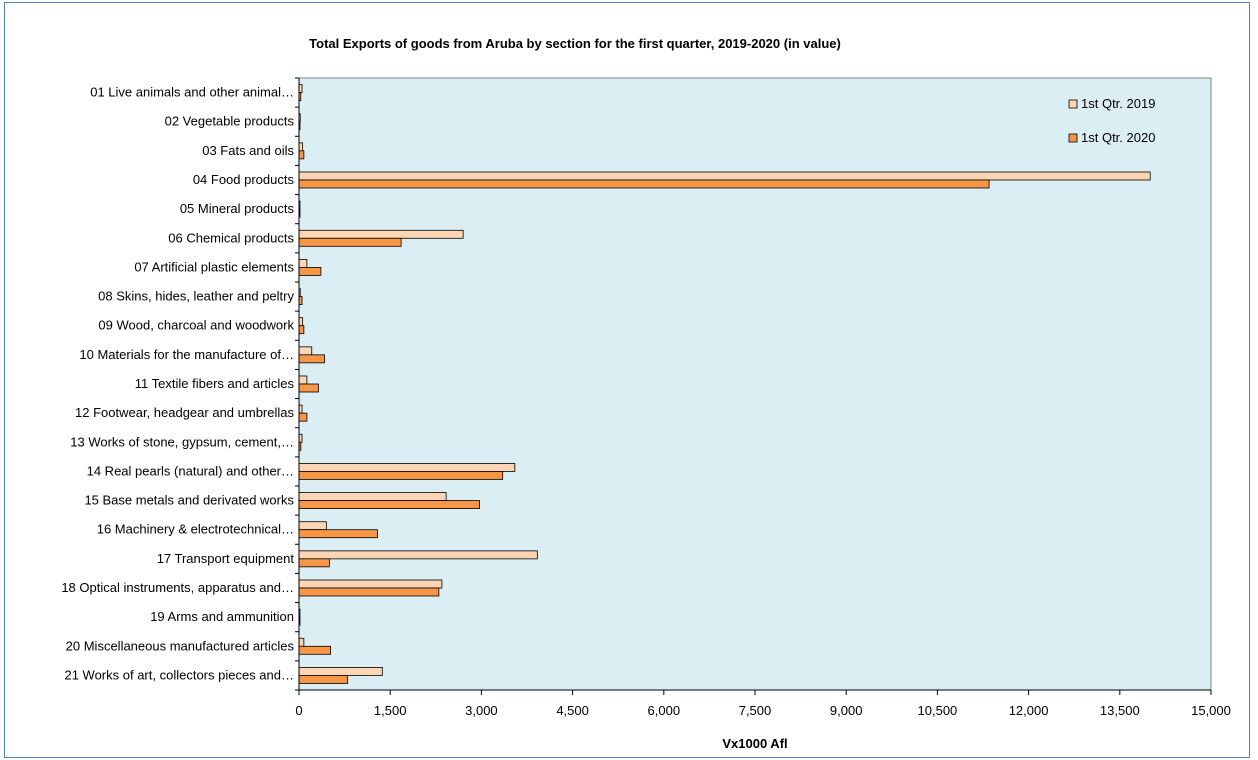 Image resolution: width=1258 pixels, height=760 pixels. I want to click on category-label: 05 Mineral products, so click(237, 208).